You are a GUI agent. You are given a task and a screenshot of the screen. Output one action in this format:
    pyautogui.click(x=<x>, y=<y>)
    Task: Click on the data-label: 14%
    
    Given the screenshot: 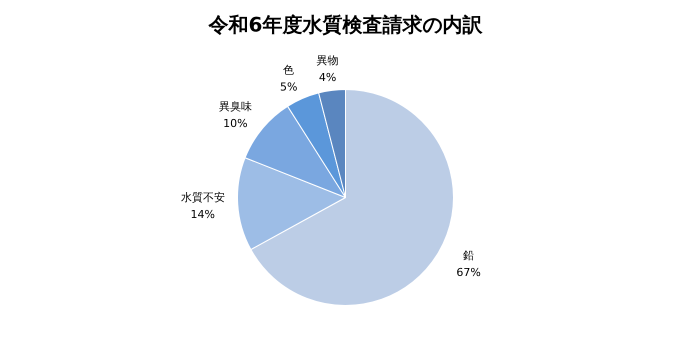 What is the action you would take?
    pyautogui.click(x=203, y=215)
    